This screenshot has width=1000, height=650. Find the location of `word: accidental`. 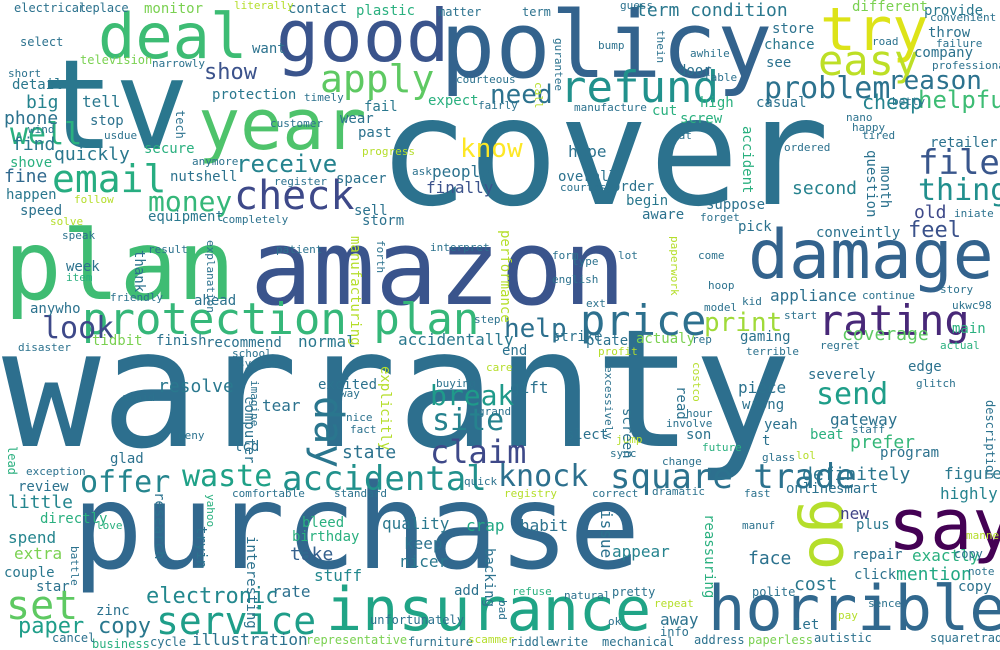

word: accidental is located at coordinates (384, 479).